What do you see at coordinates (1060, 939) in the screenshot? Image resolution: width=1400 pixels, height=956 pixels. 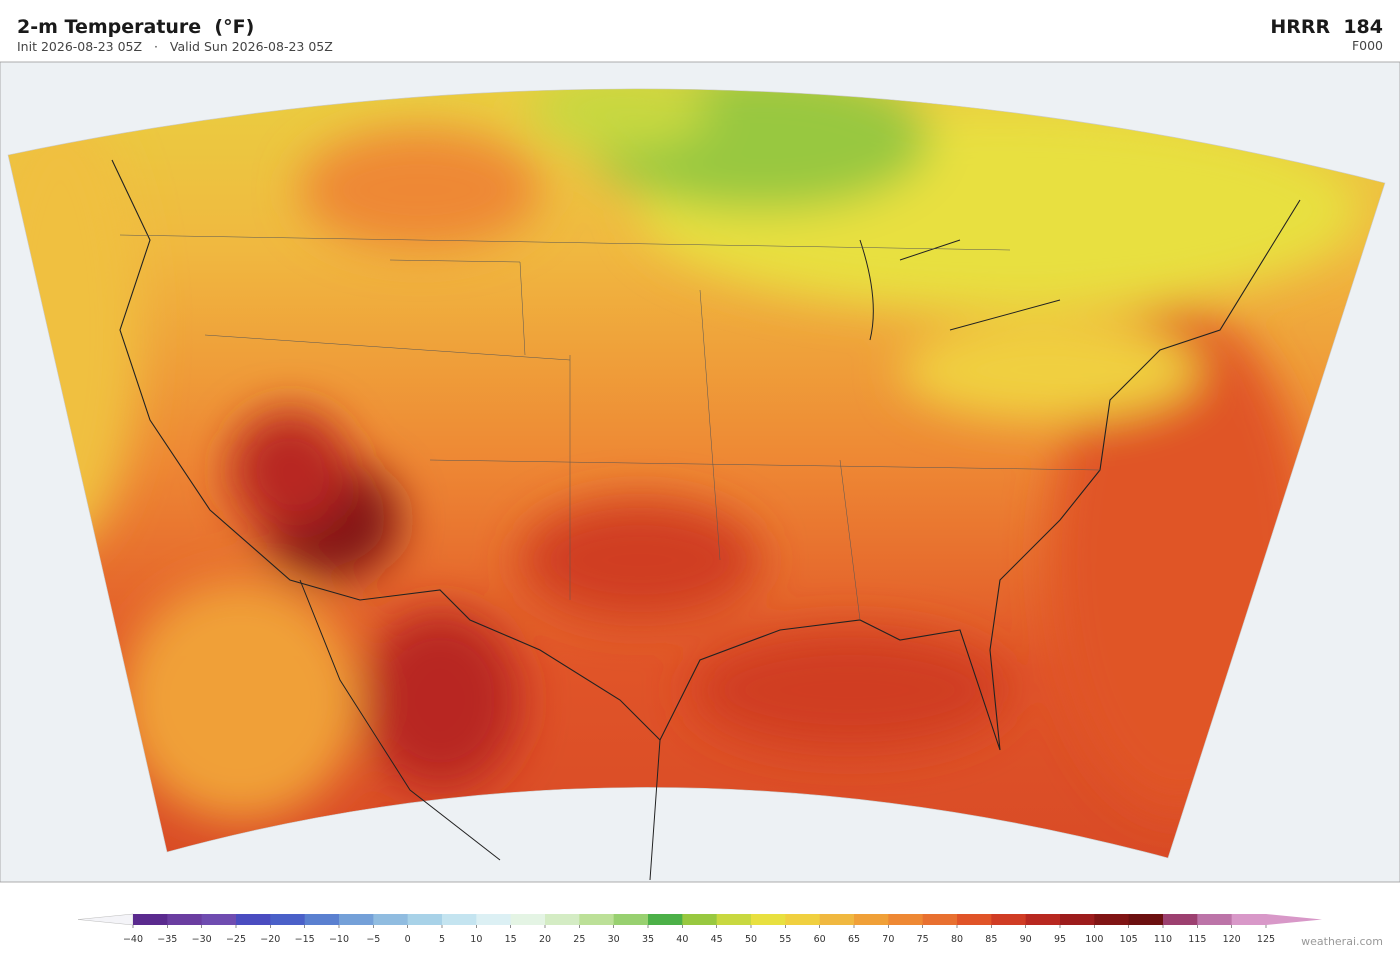 I see `colorbar-tick-label: 95` at bounding box center [1060, 939].